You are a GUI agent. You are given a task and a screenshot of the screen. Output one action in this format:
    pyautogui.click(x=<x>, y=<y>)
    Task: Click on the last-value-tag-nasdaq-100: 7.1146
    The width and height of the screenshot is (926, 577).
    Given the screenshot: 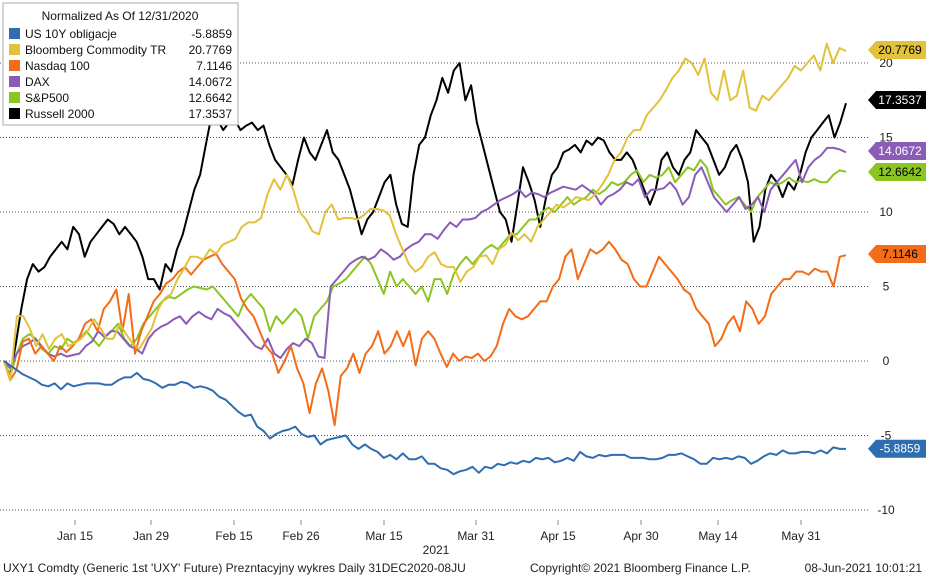 What is the action you would take?
    pyautogui.click(x=897, y=254)
    